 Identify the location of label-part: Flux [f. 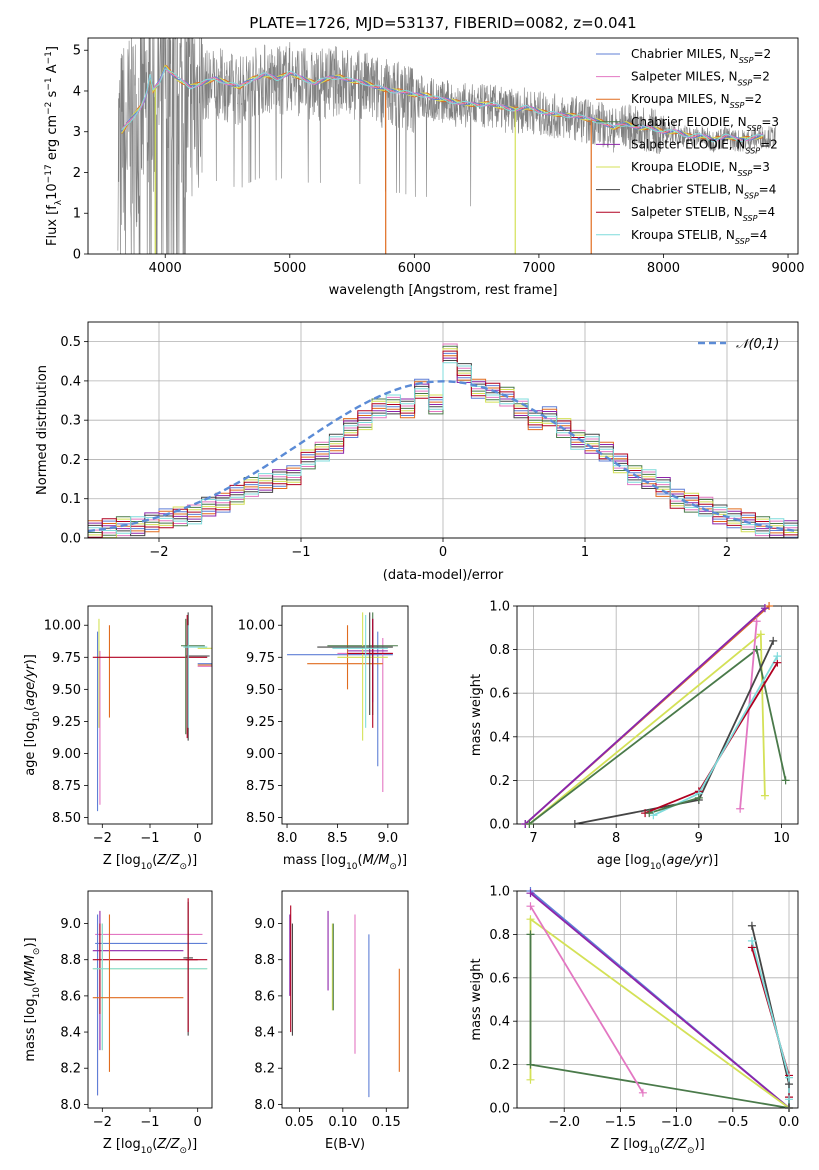
(52, 225).